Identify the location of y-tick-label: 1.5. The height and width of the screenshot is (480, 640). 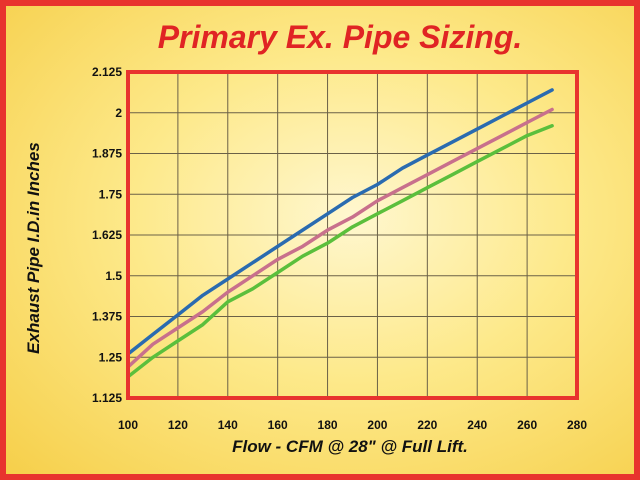
(113, 276).